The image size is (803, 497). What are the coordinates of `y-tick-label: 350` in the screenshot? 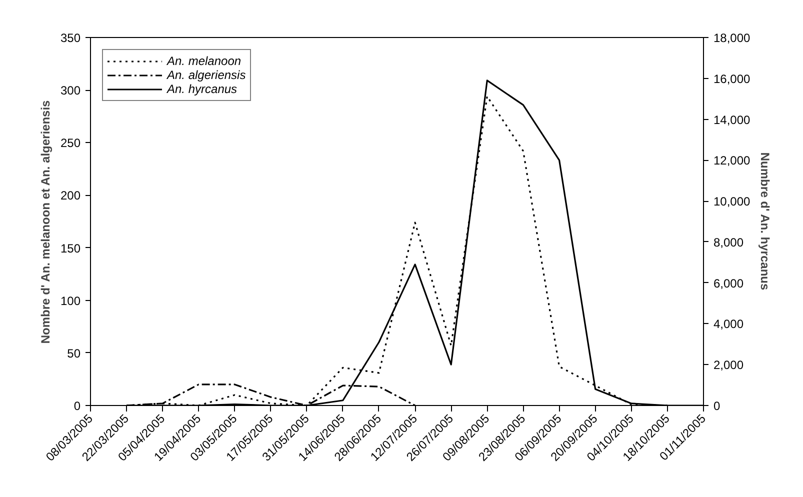 It's located at (70, 38).